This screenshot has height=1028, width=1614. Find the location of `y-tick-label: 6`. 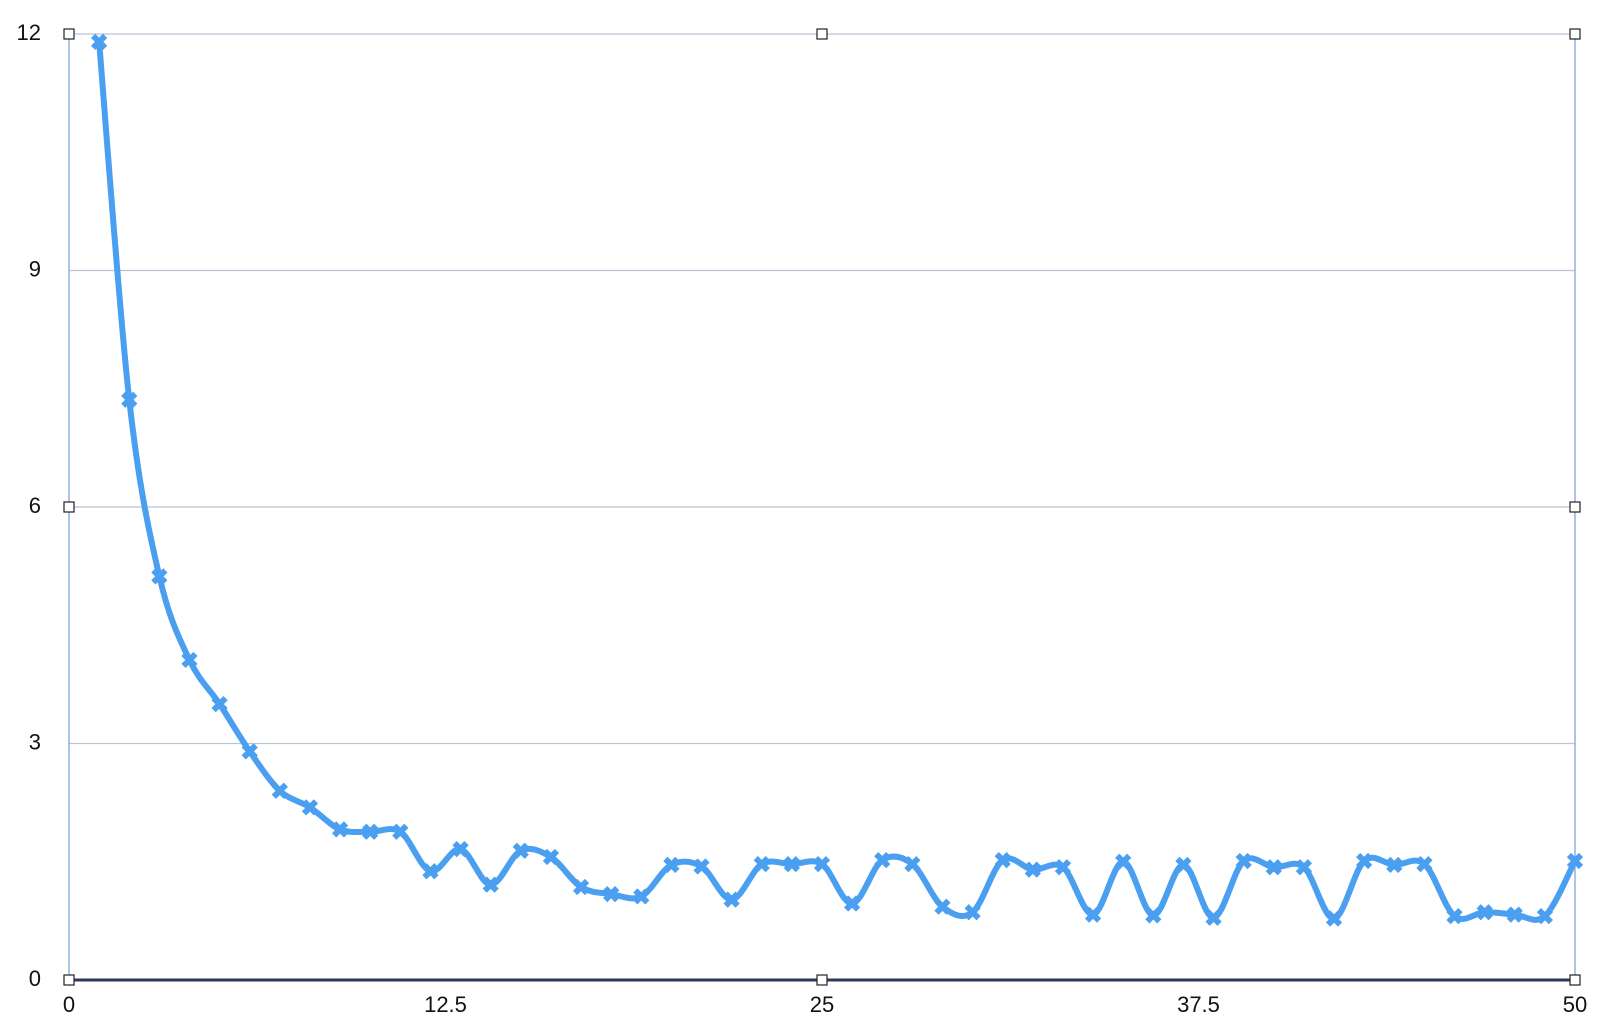

y-tick-label: 6 is located at coordinates (35, 505).